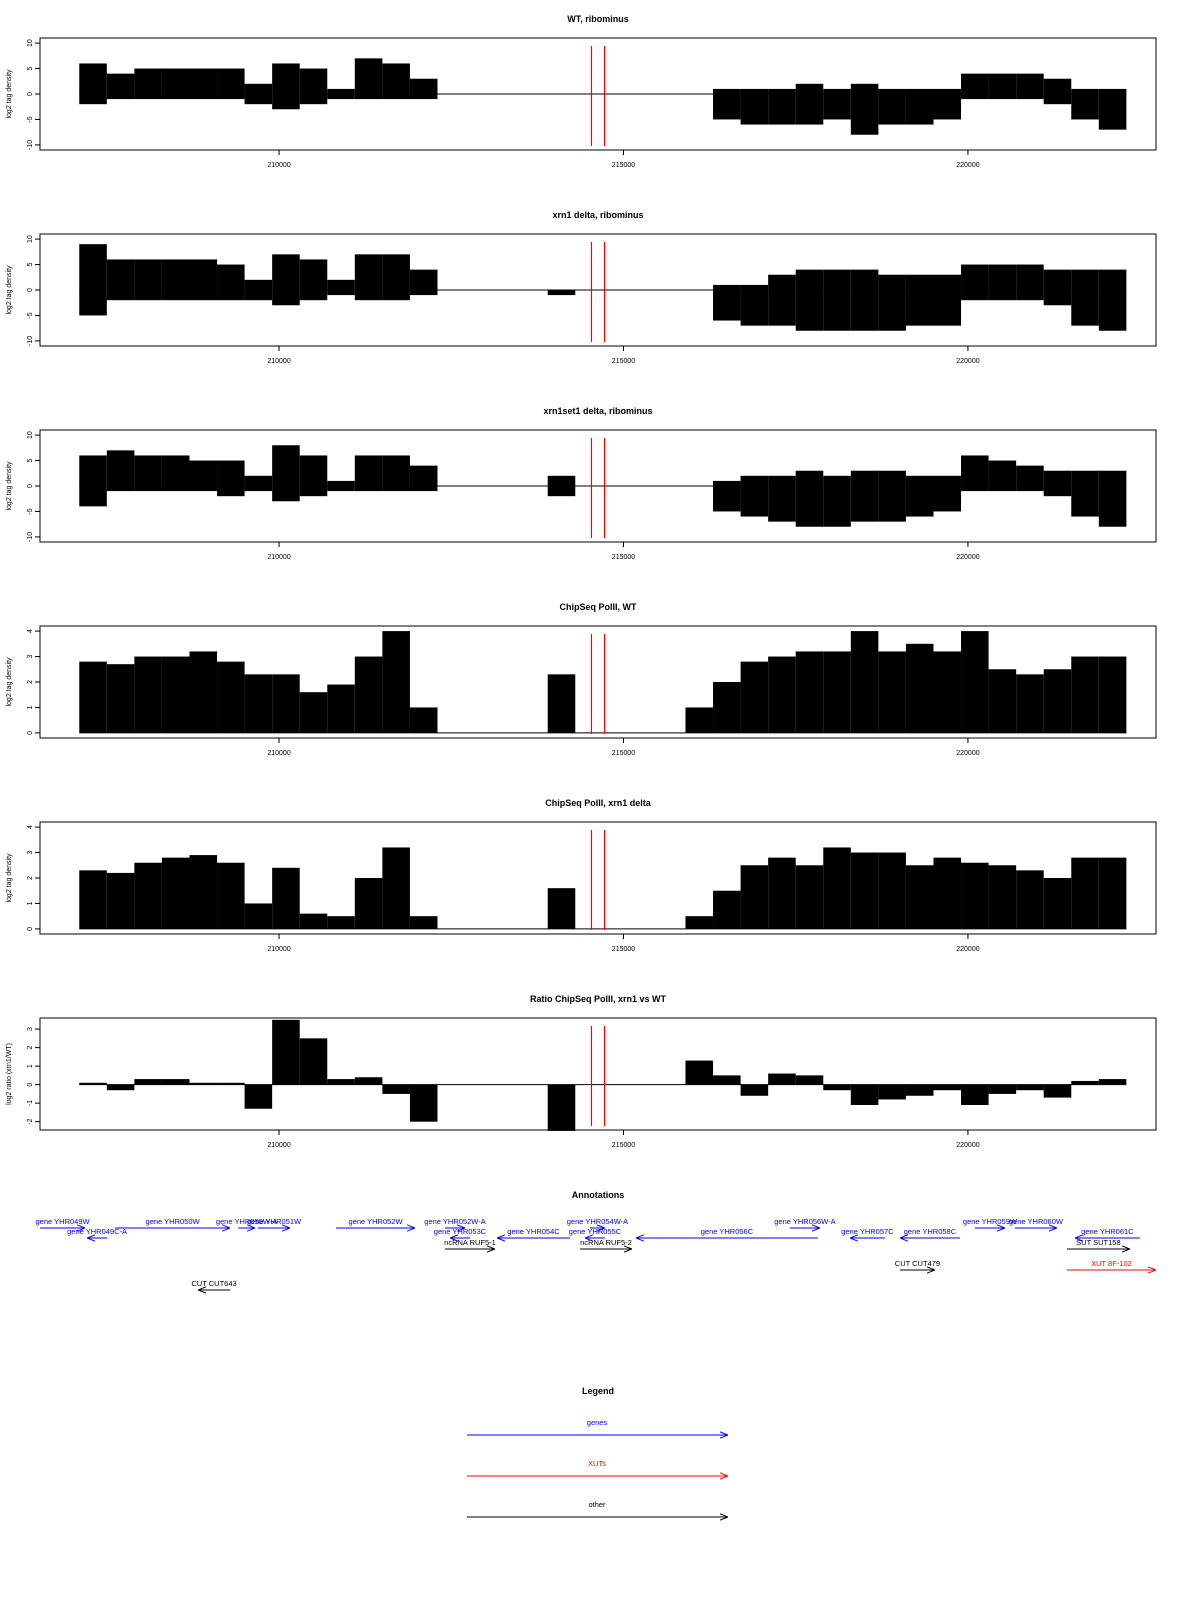 The height and width of the screenshot is (1600, 1200). What do you see at coordinates (597, 215) in the screenshot?
I see `panel-title: xrn1 delta, ribominus` at bounding box center [597, 215].